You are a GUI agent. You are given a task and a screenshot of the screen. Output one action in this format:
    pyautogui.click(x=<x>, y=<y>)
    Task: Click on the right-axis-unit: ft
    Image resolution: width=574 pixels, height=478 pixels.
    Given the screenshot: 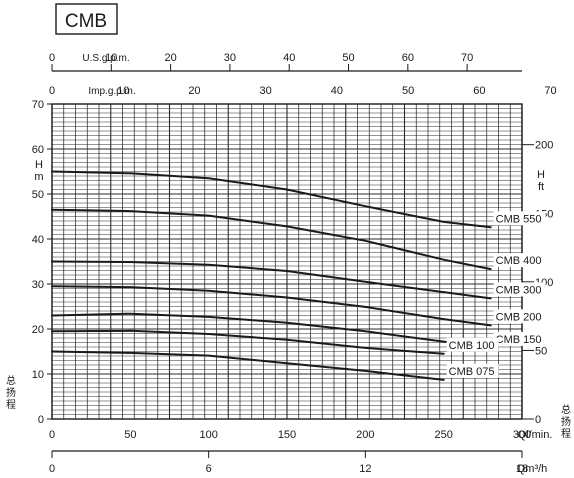 What is the action you would take?
    pyautogui.click(x=541, y=187)
    